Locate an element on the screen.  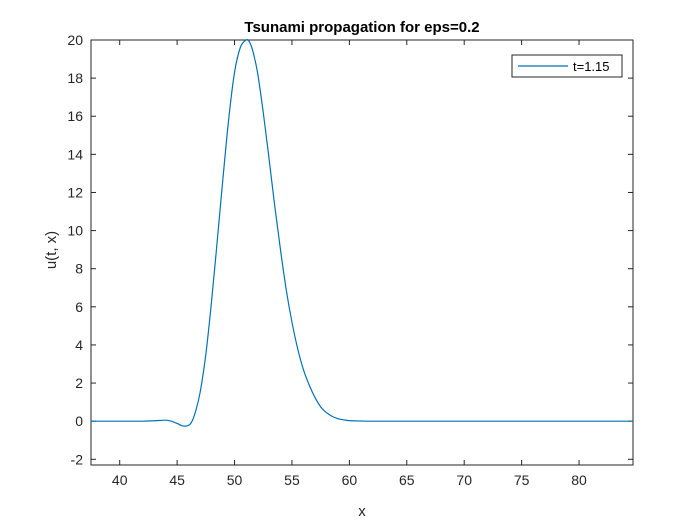
x-tick-label: 40 is located at coordinates (120, 480).